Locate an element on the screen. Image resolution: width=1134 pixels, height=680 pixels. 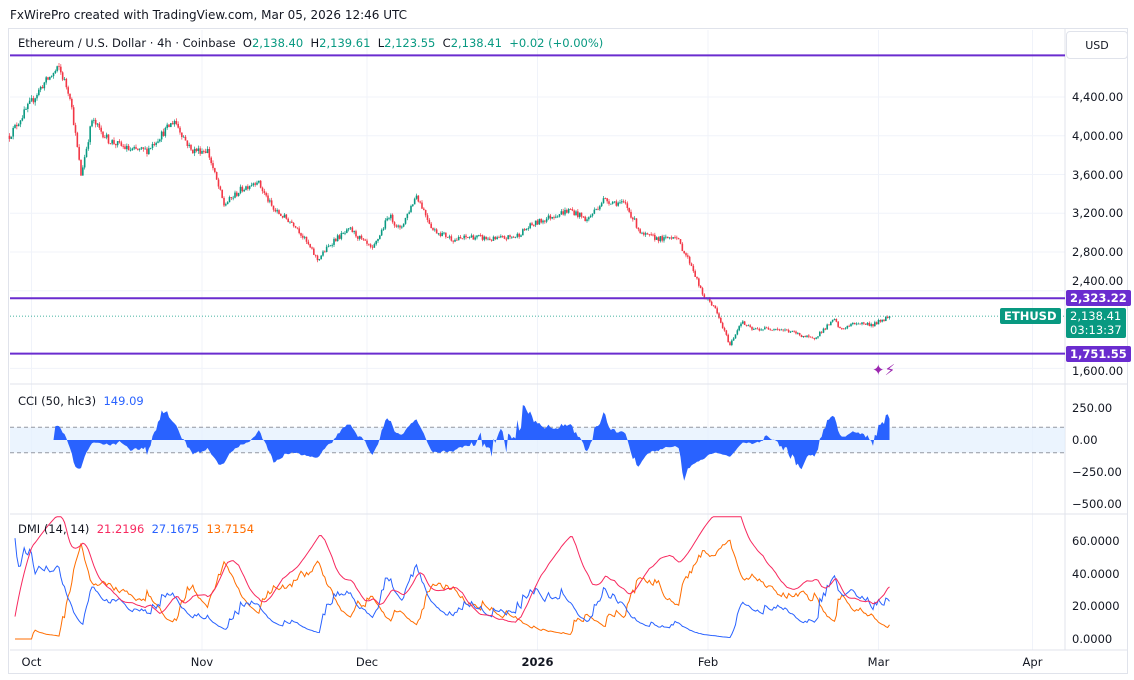
open-label: O is located at coordinates (247, 43).